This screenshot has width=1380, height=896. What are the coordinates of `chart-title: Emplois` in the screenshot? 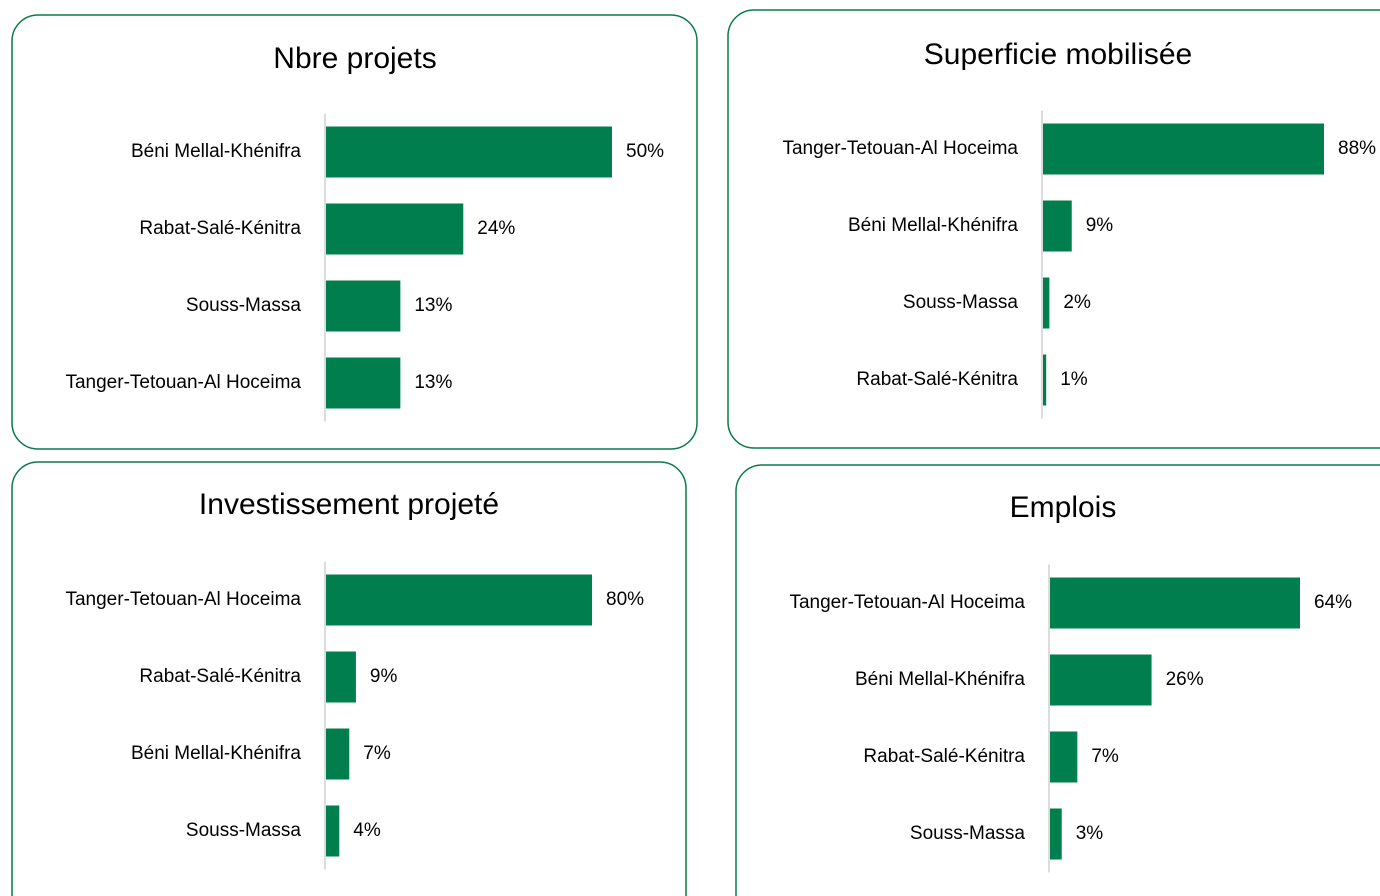 It's located at (1063, 507).